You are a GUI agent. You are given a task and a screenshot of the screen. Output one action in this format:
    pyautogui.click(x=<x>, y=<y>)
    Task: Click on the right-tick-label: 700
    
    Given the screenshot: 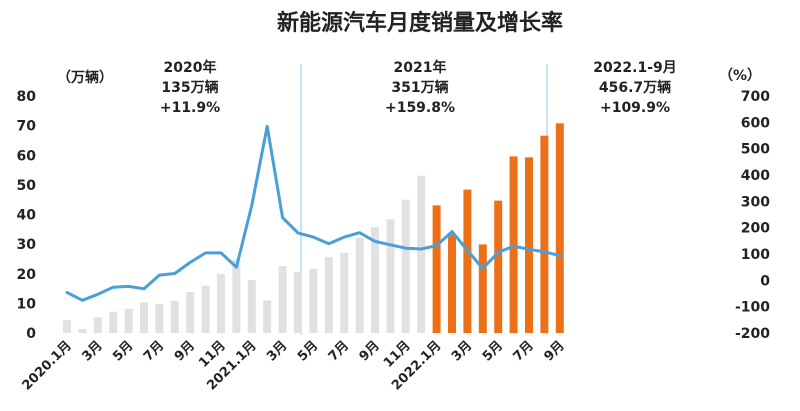 What is the action you would take?
    pyautogui.click(x=755, y=97)
    